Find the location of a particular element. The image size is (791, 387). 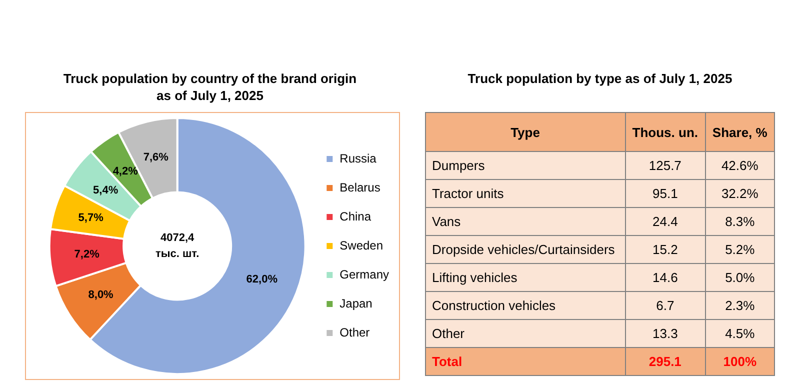

legend-label: Germany is located at coordinates (365, 274).